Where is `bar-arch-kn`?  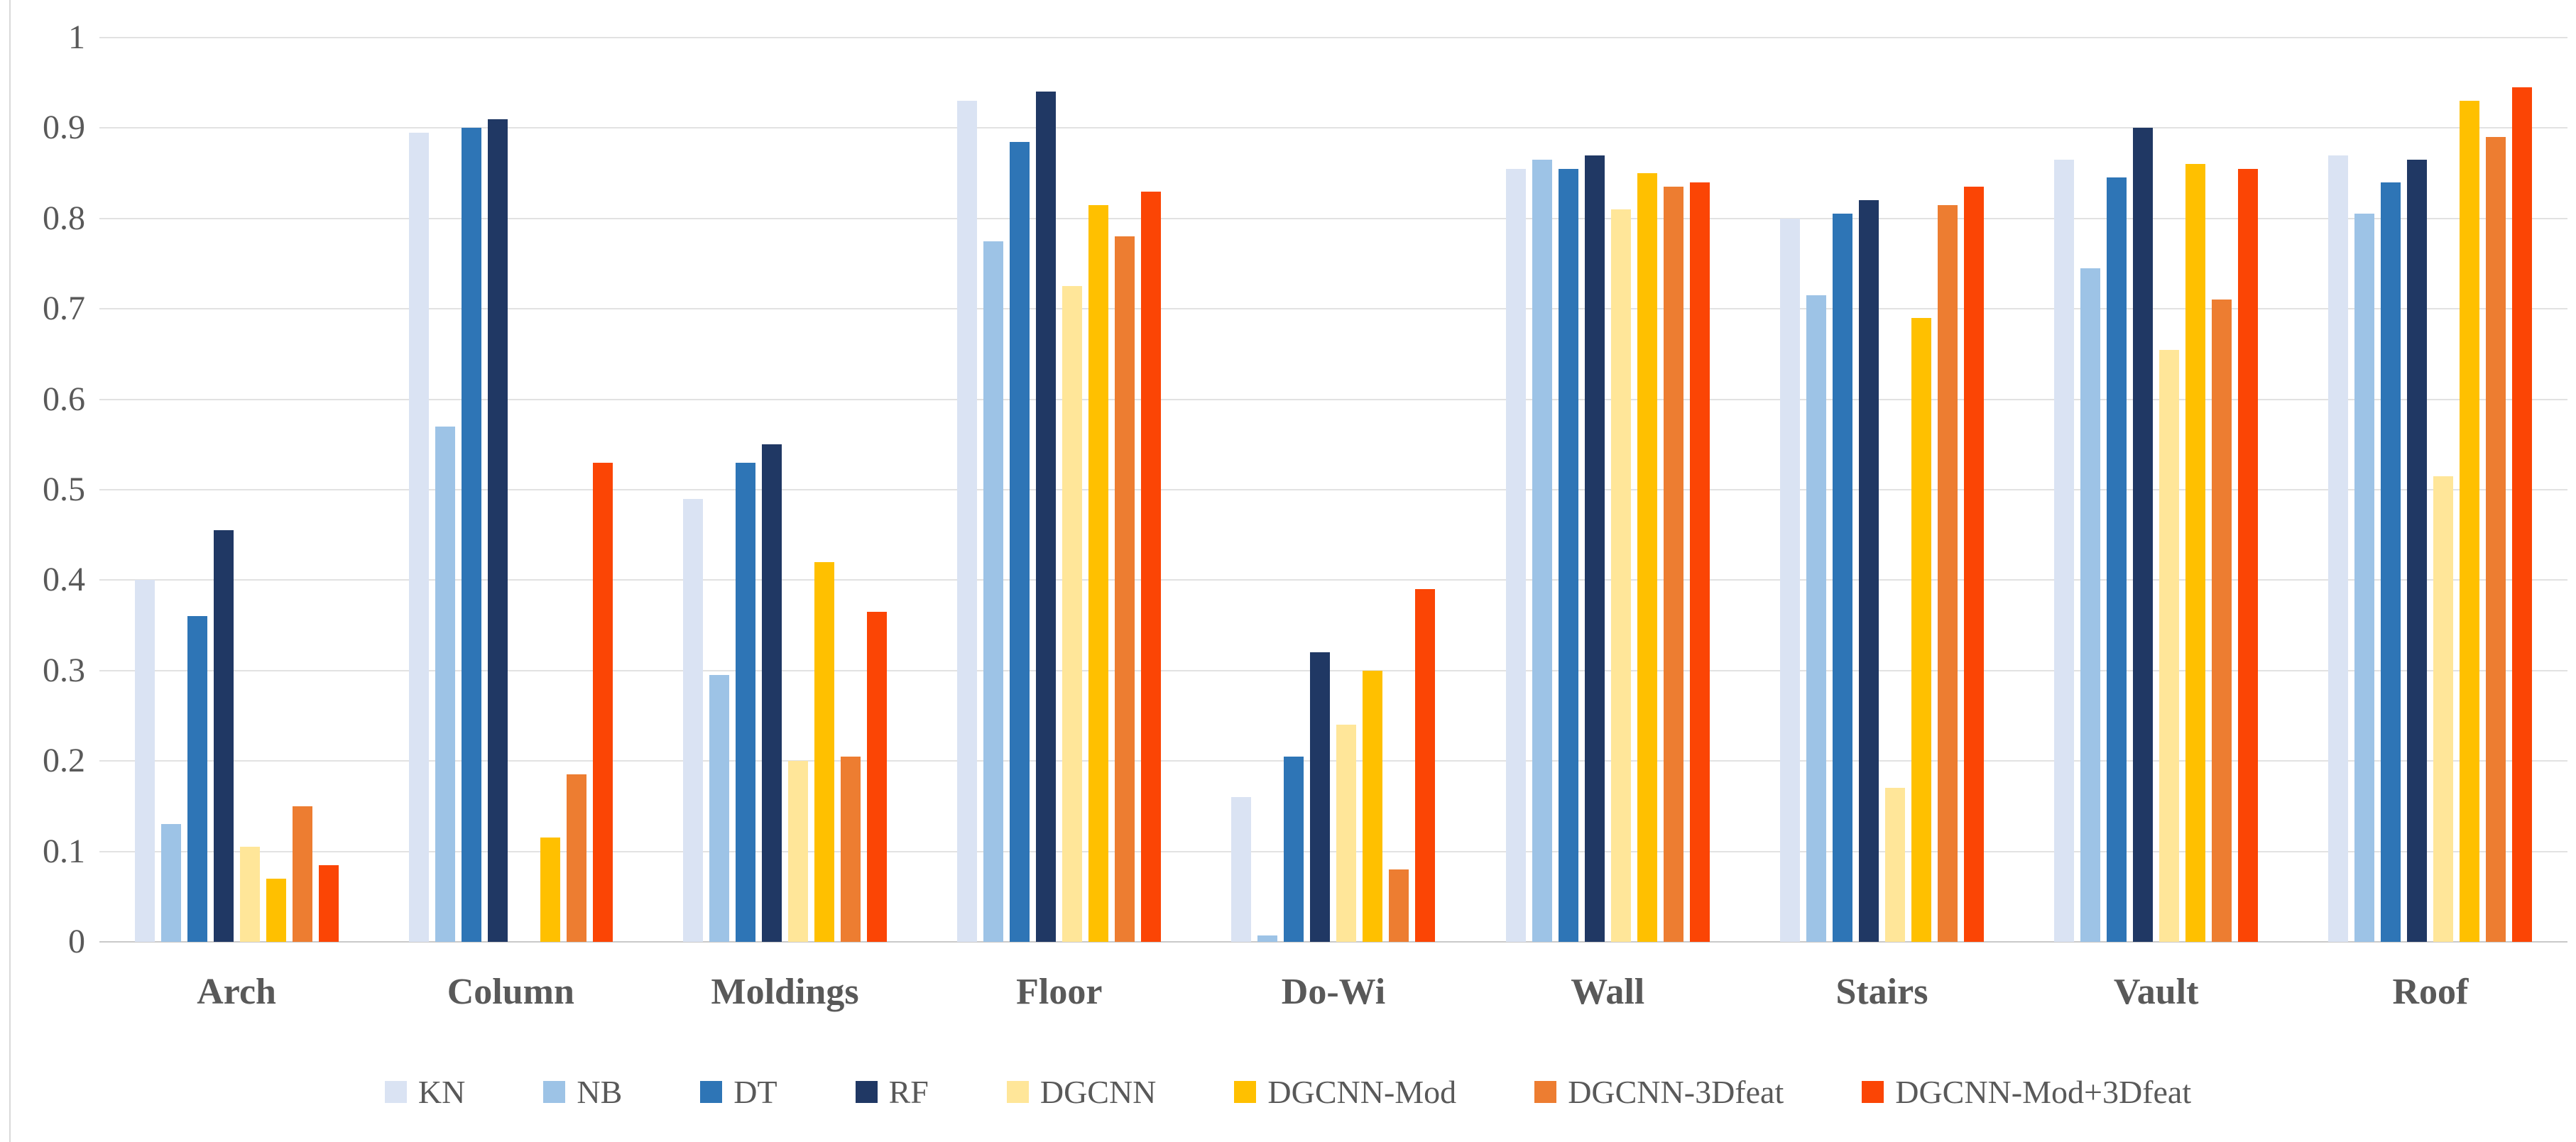
bar-arch-kn is located at coordinates (144, 761).